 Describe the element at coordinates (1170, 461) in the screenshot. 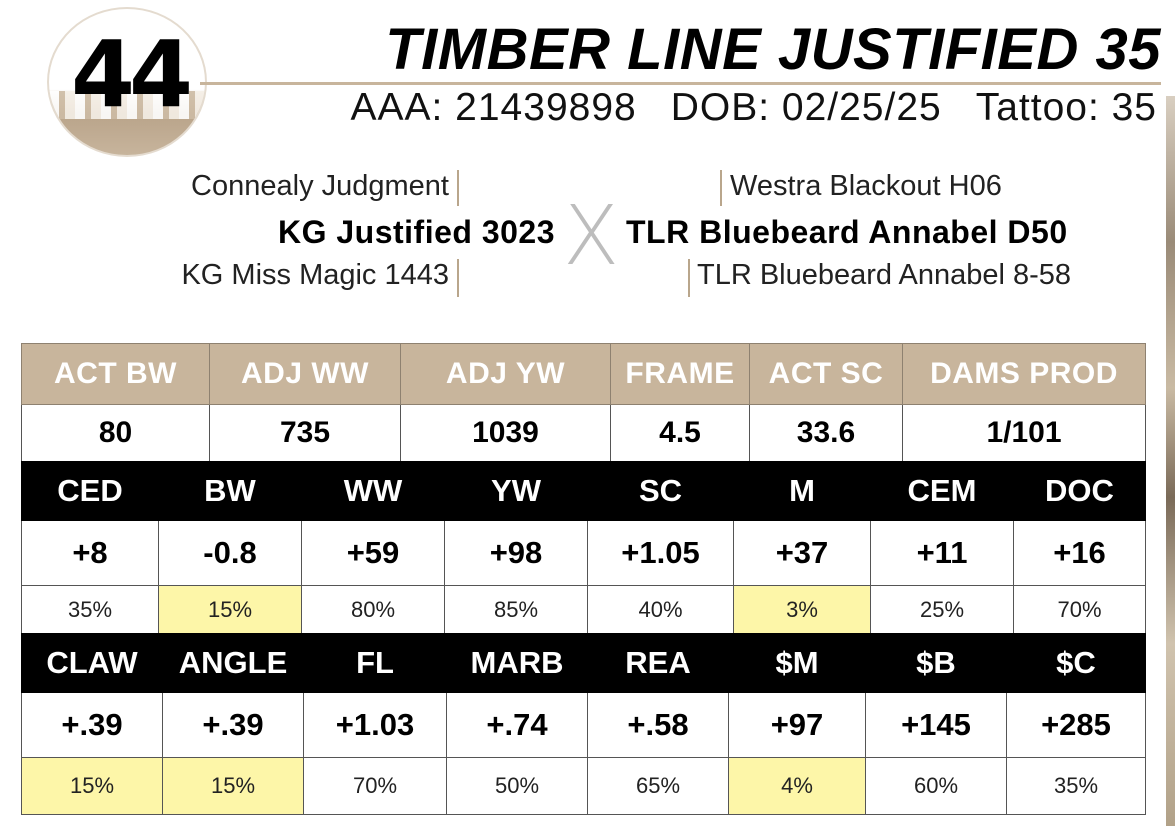

I see `edge-photo-strip` at that location.